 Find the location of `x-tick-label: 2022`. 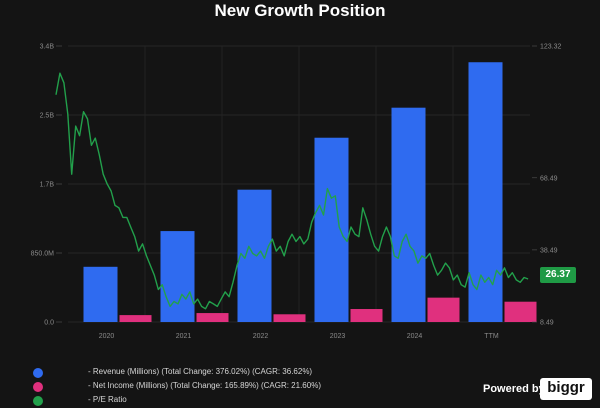

x-tick-label: 2022 is located at coordinates (261, 336).